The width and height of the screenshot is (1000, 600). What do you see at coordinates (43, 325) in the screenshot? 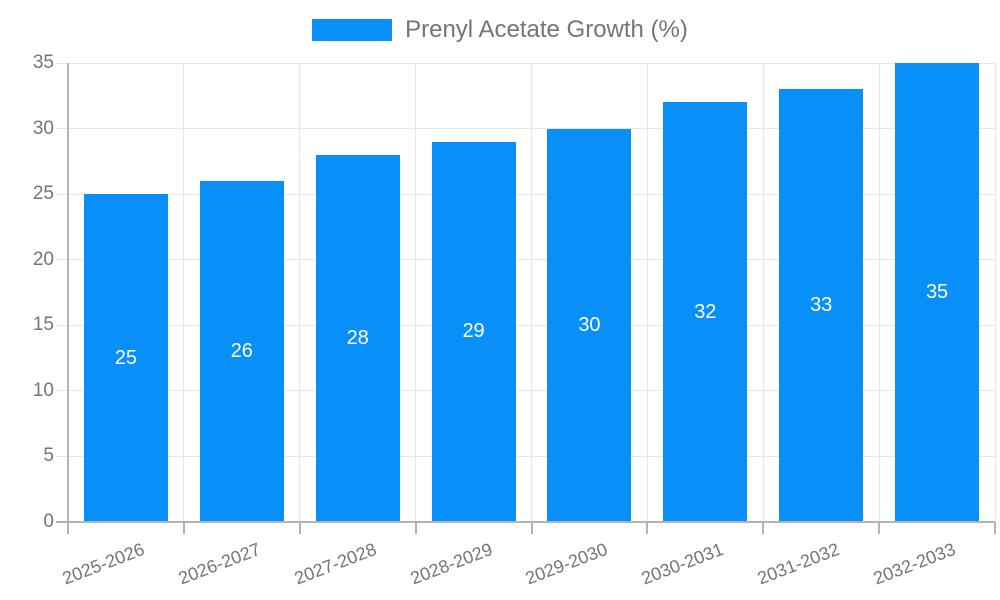
I see `y-axis-tick-label: 15` at bounding box center [43, 325].